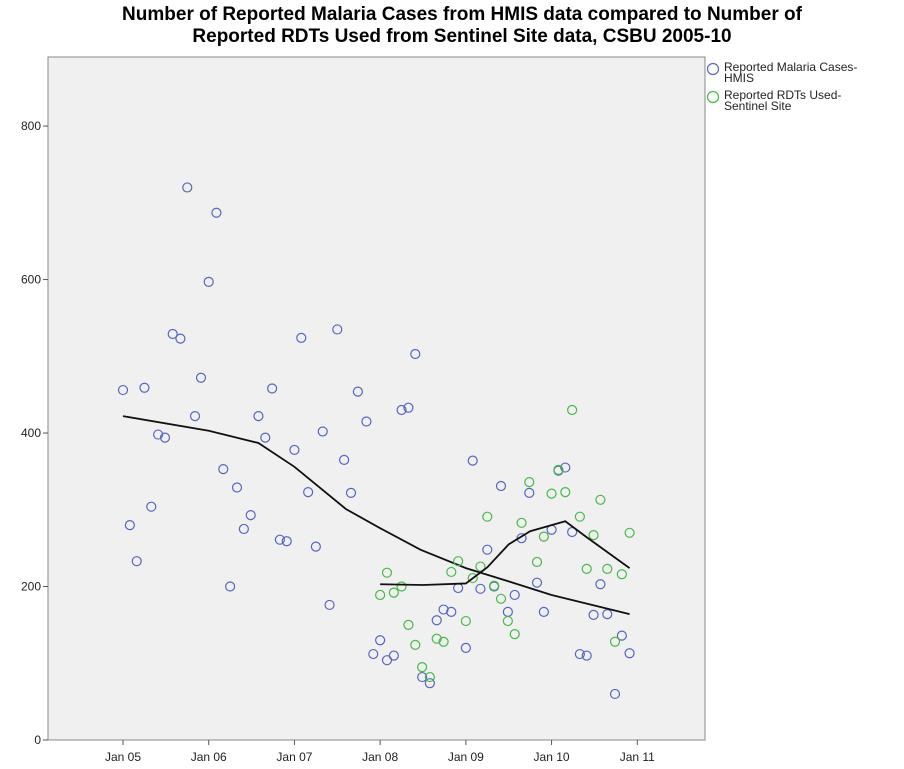 This screenshot has height=769, width=904. I want to click on y-tick-label: 200, so click(31, 587).